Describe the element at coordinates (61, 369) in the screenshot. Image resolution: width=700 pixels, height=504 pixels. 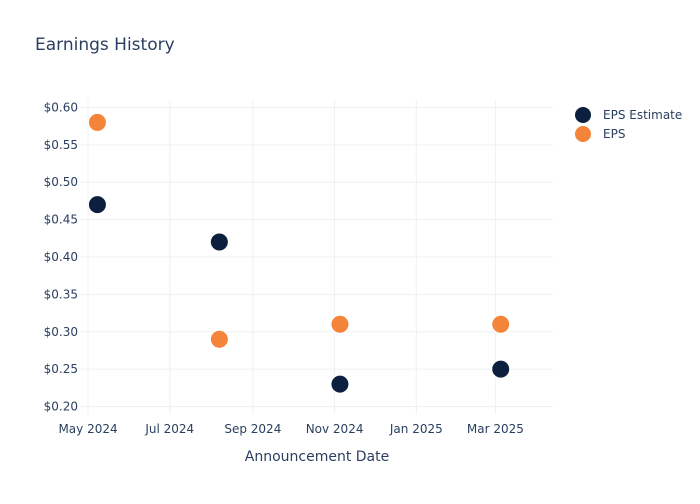
I see `y-tick-label: $0.25` at that location.